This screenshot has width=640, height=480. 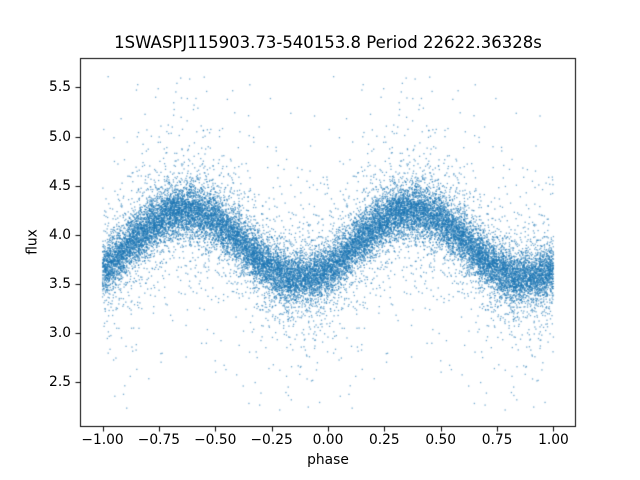 I want to click on y-tick-label: 5.5, so click(x=60, y=87).